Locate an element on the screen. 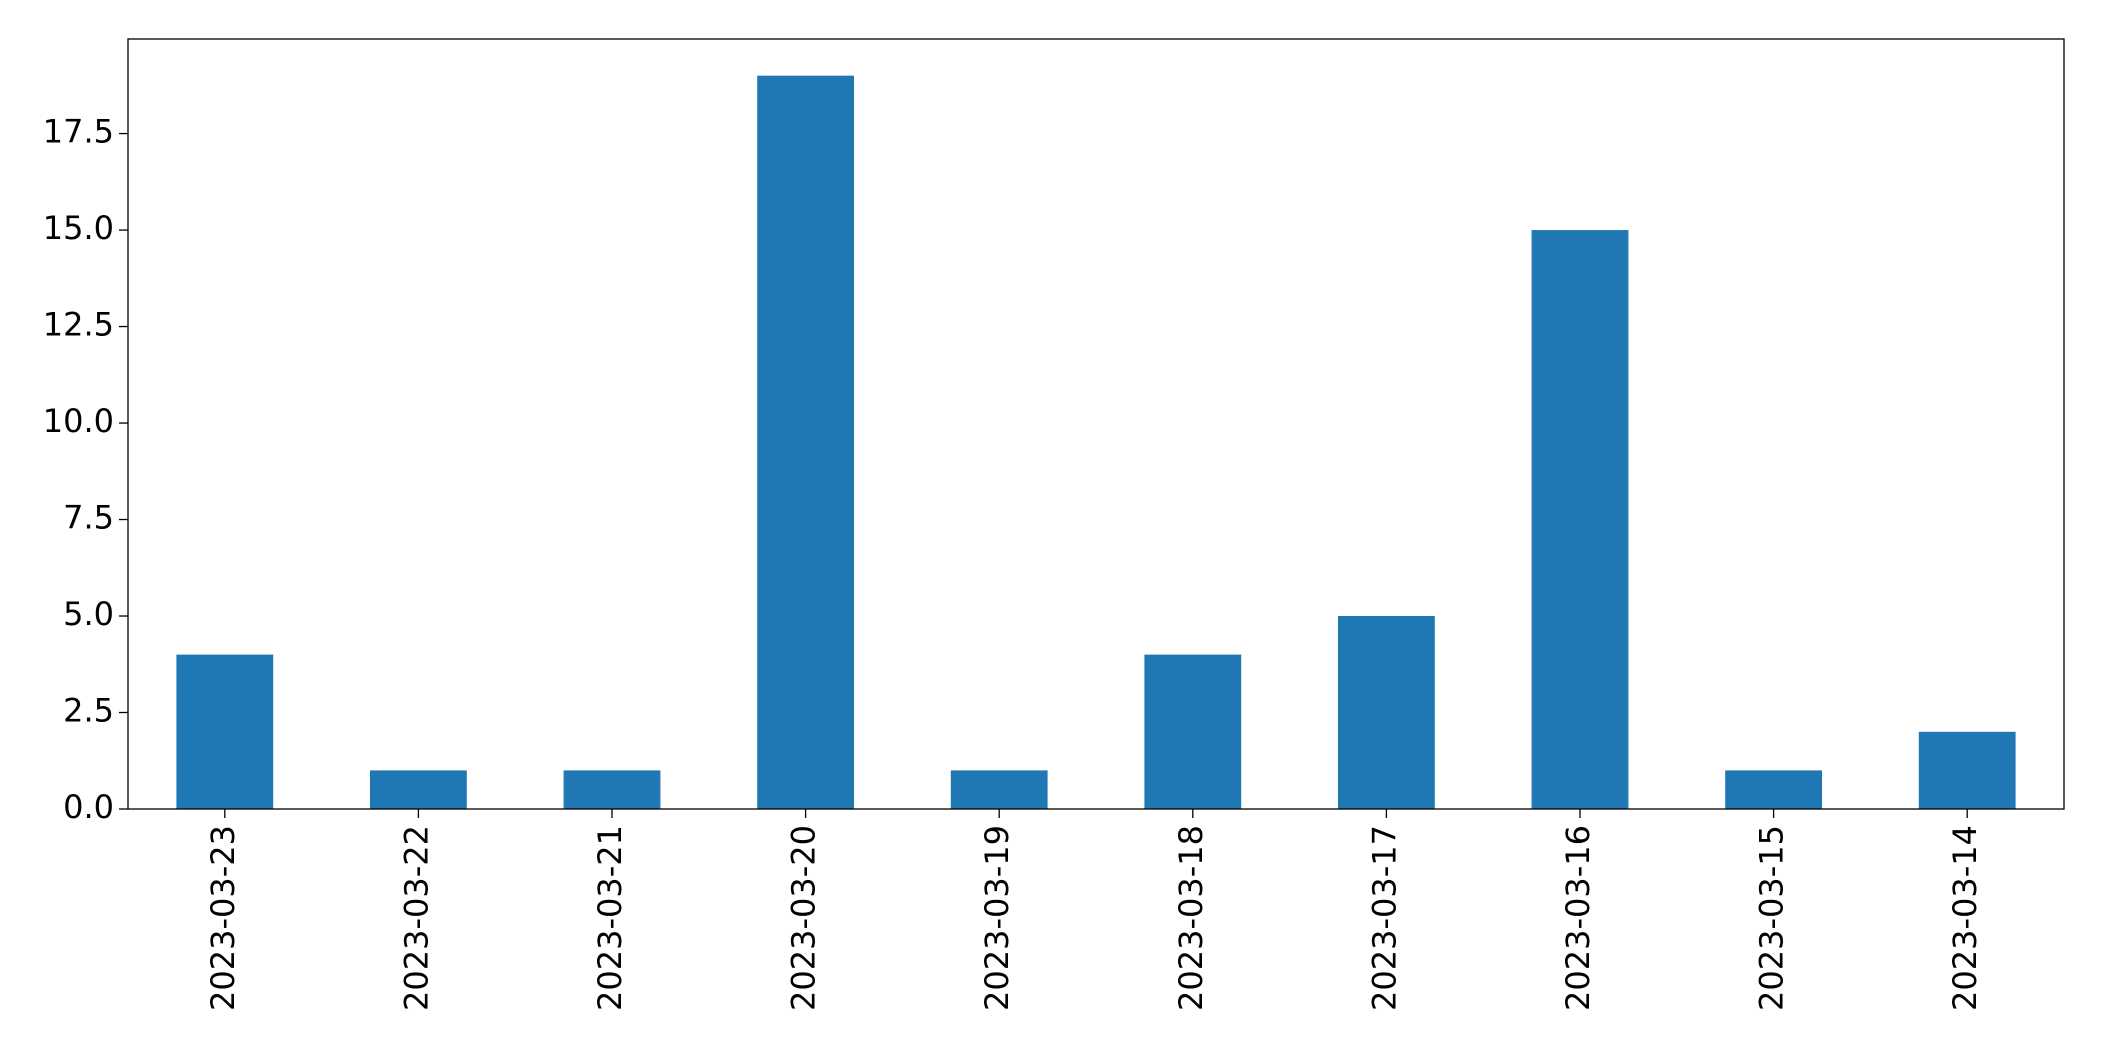 Image resolution: width=2104 pixels, height=1061 pixels. y-tick-label: 10.0 is located at coordinates (78, 421).